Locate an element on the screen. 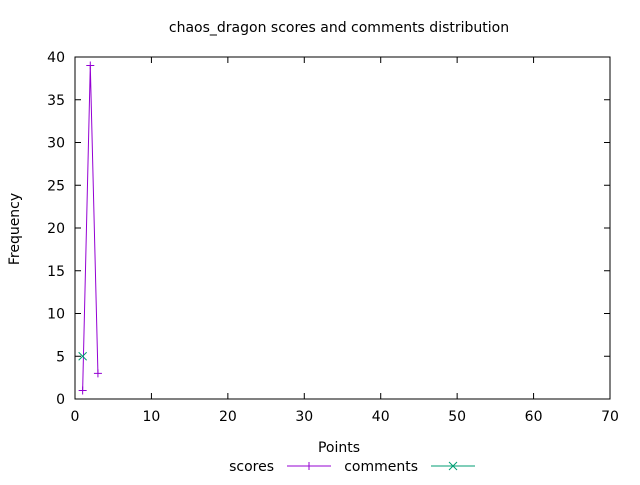 The height and width of the screenshot is (485, 640). plot-series is located at coordinates (90, 228).